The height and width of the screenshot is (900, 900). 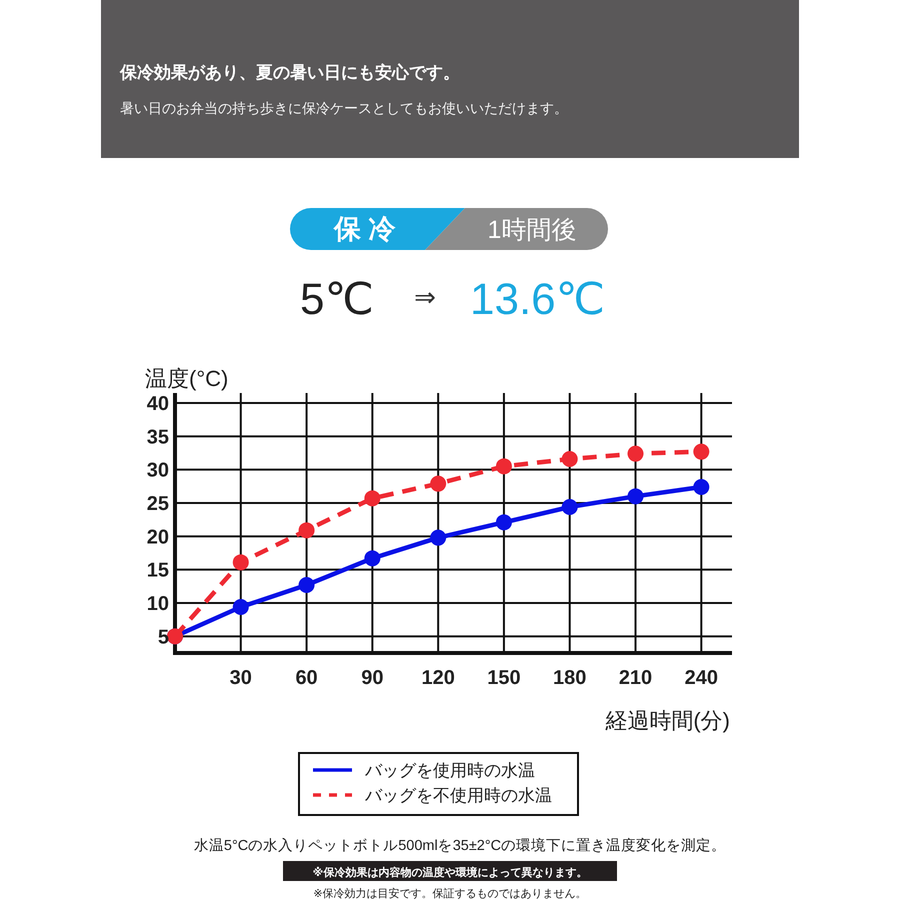 What do you see at coordinates (157, 504) in the screenshot?
I see `ytick: 25` at bounding box center [157, 504].